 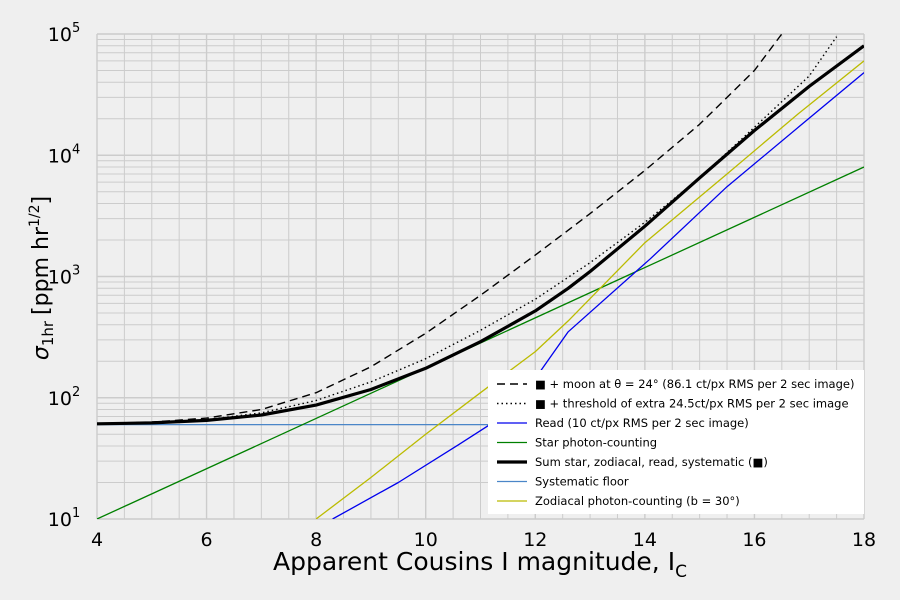 I want to click on x-tick-label: 8, so click(x=316, y=540).